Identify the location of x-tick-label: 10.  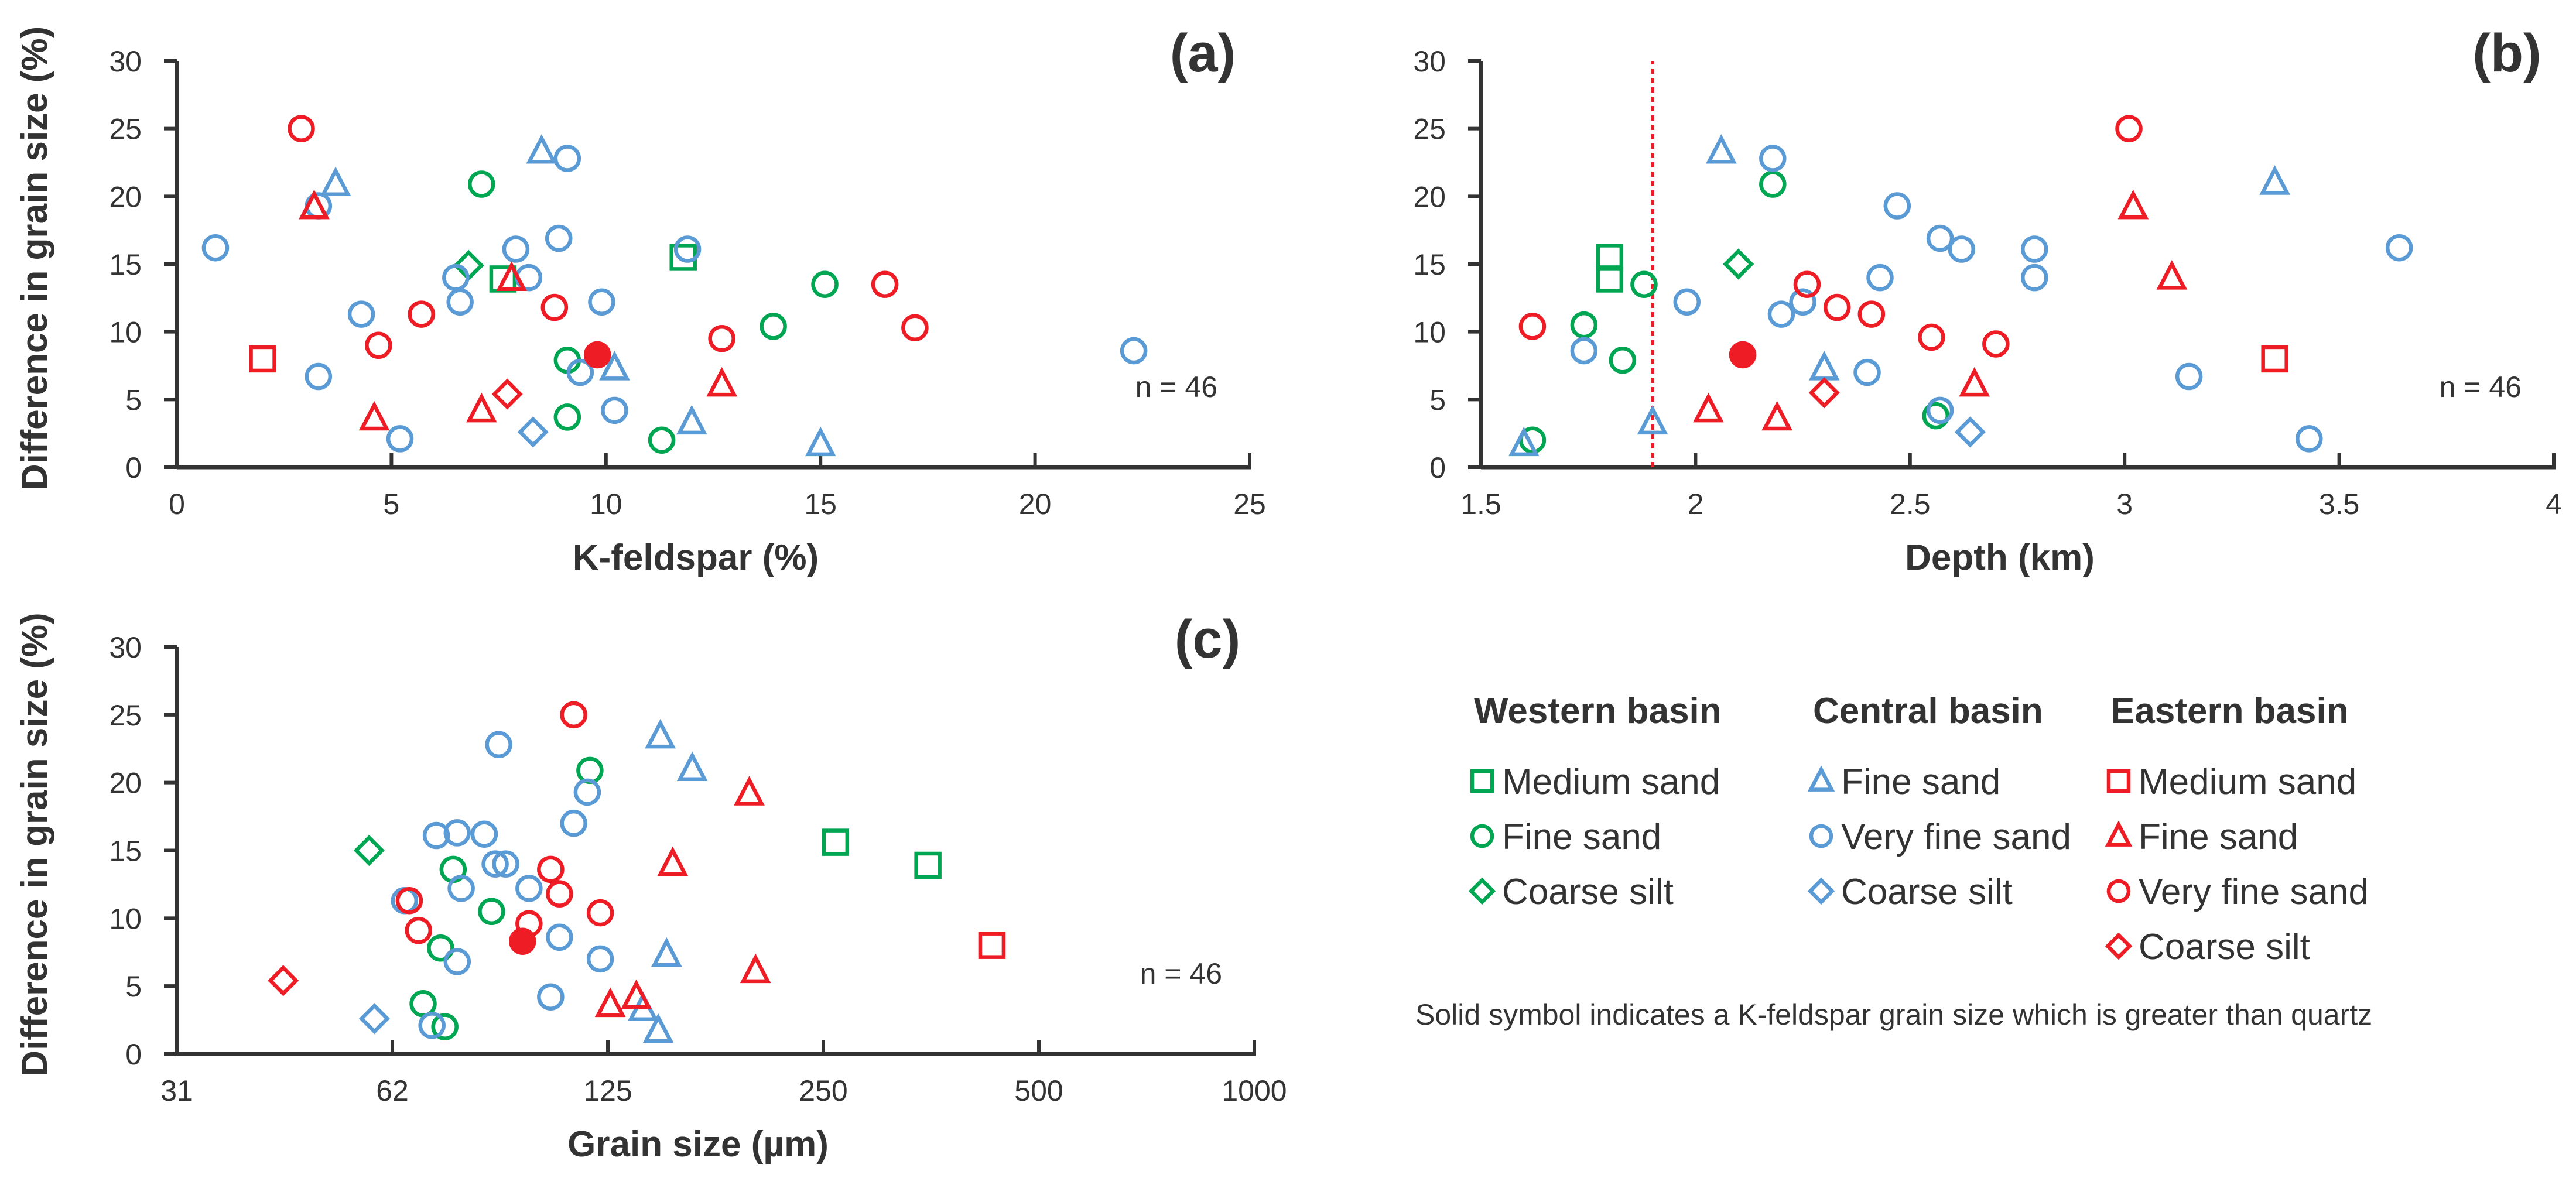
(606, 504).